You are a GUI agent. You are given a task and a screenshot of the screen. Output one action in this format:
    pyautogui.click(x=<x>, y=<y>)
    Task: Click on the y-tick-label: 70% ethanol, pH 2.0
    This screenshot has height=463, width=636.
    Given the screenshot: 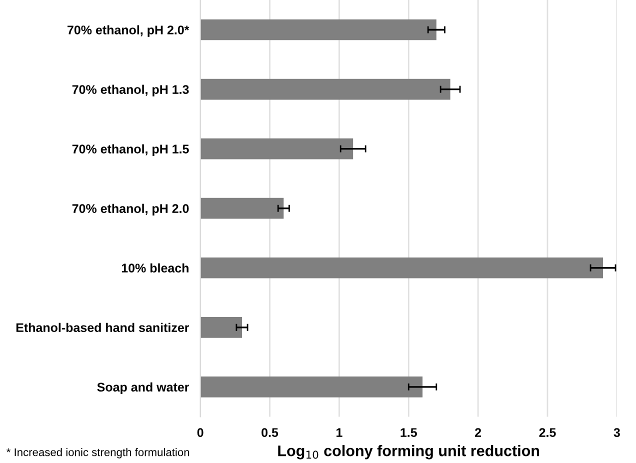 What is the action you would take?
    pyautogui.click(x=130, y=210)
    